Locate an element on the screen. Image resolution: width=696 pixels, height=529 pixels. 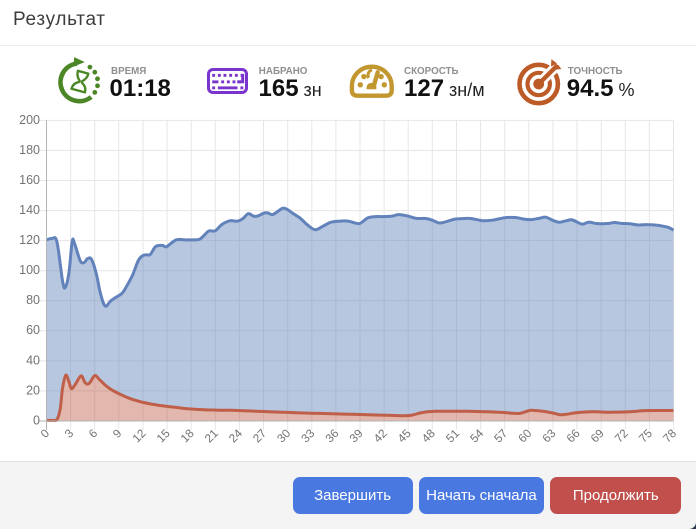
svg-text: 48 is located at coordinates (428, 435).